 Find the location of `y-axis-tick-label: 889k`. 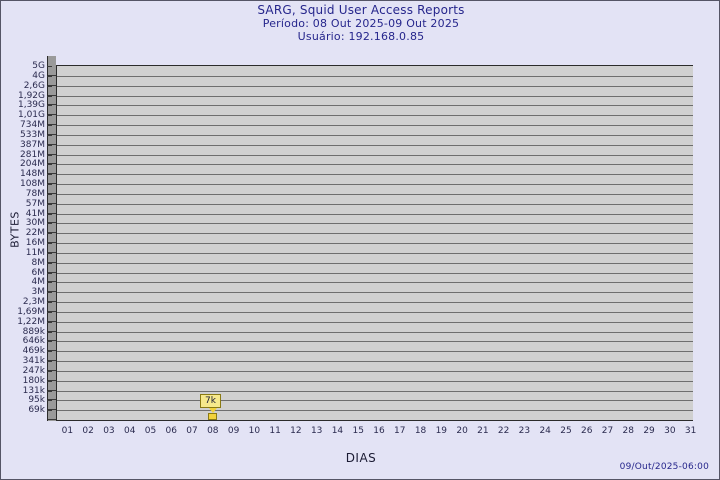

y-axis-tick-label: 889k is located at coordinates (33, 331).